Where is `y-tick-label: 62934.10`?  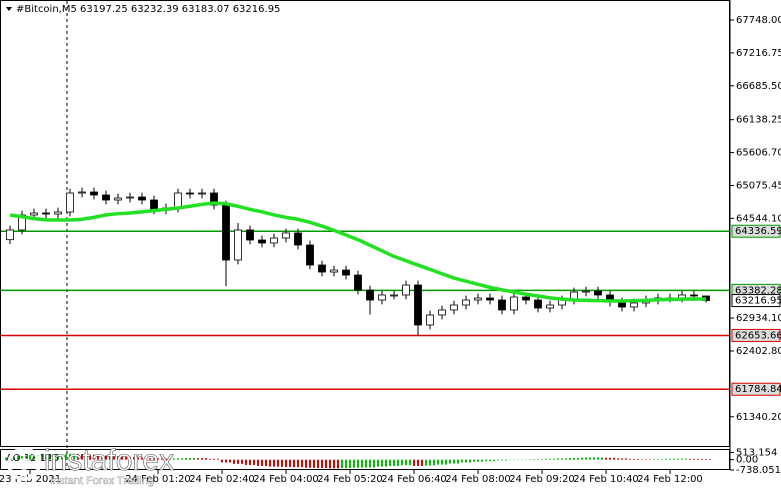 y-tick-label: 62934.10 is located at coordinates (758, 318).